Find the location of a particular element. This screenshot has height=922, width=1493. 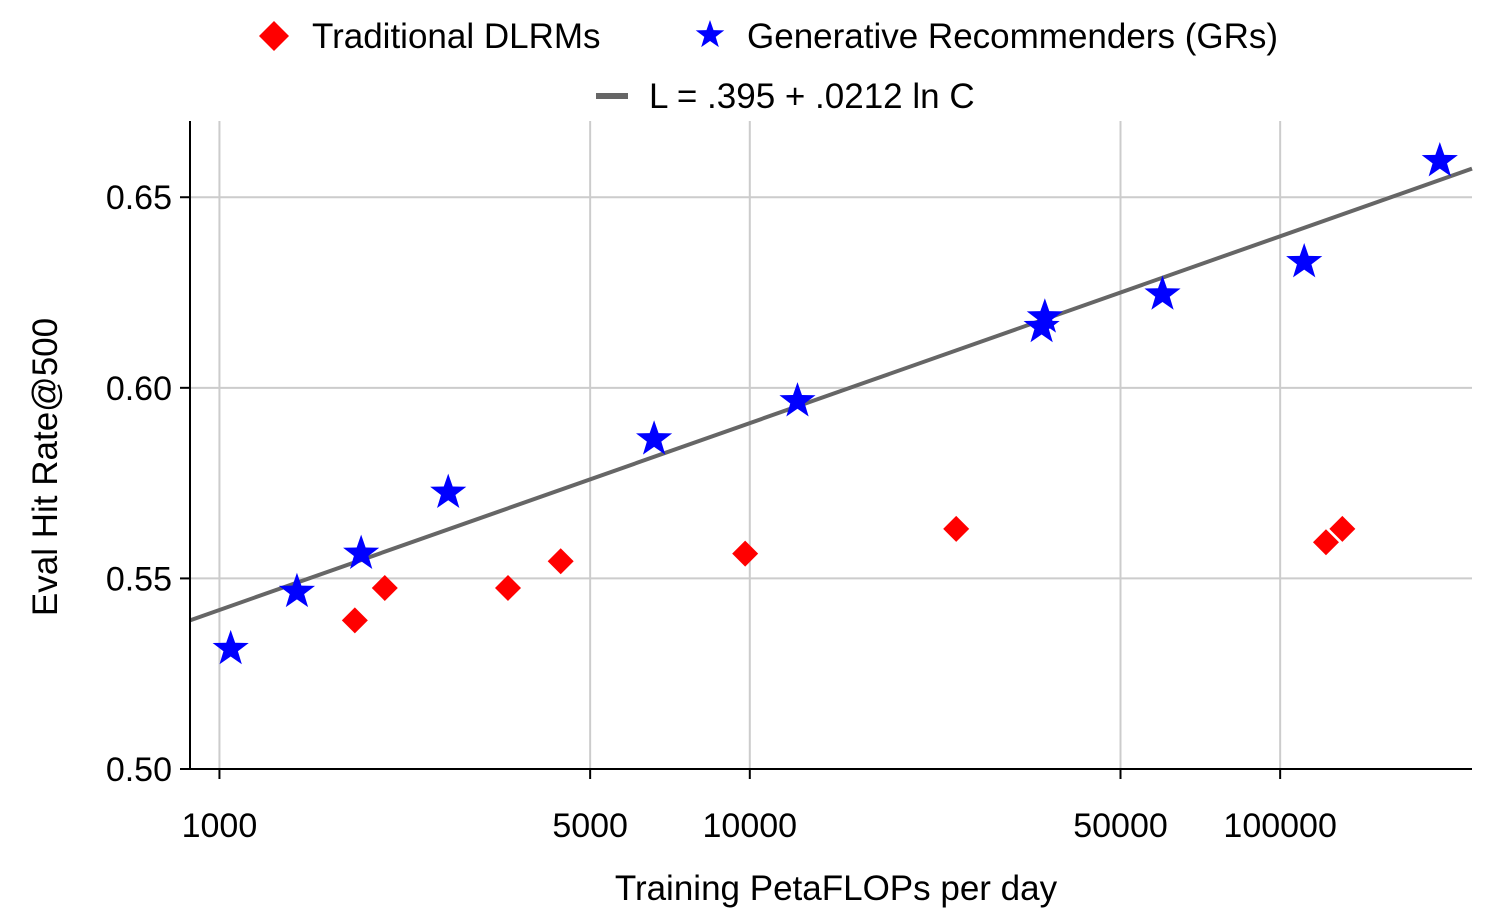

x-tick-label: 5000 is located at coordinates (590, 826).